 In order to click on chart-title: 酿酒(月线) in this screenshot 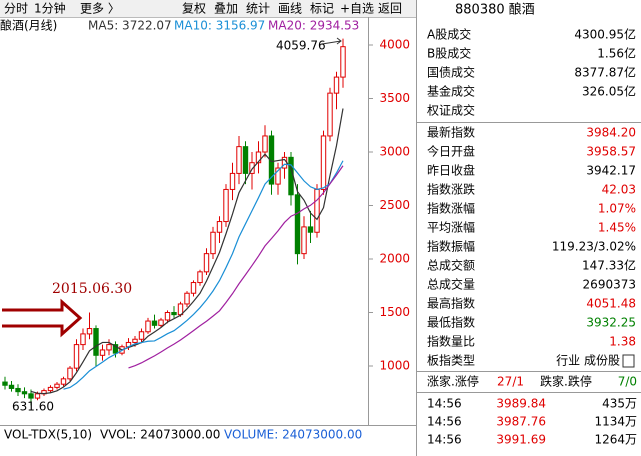, I will do `click(28, 25)`.